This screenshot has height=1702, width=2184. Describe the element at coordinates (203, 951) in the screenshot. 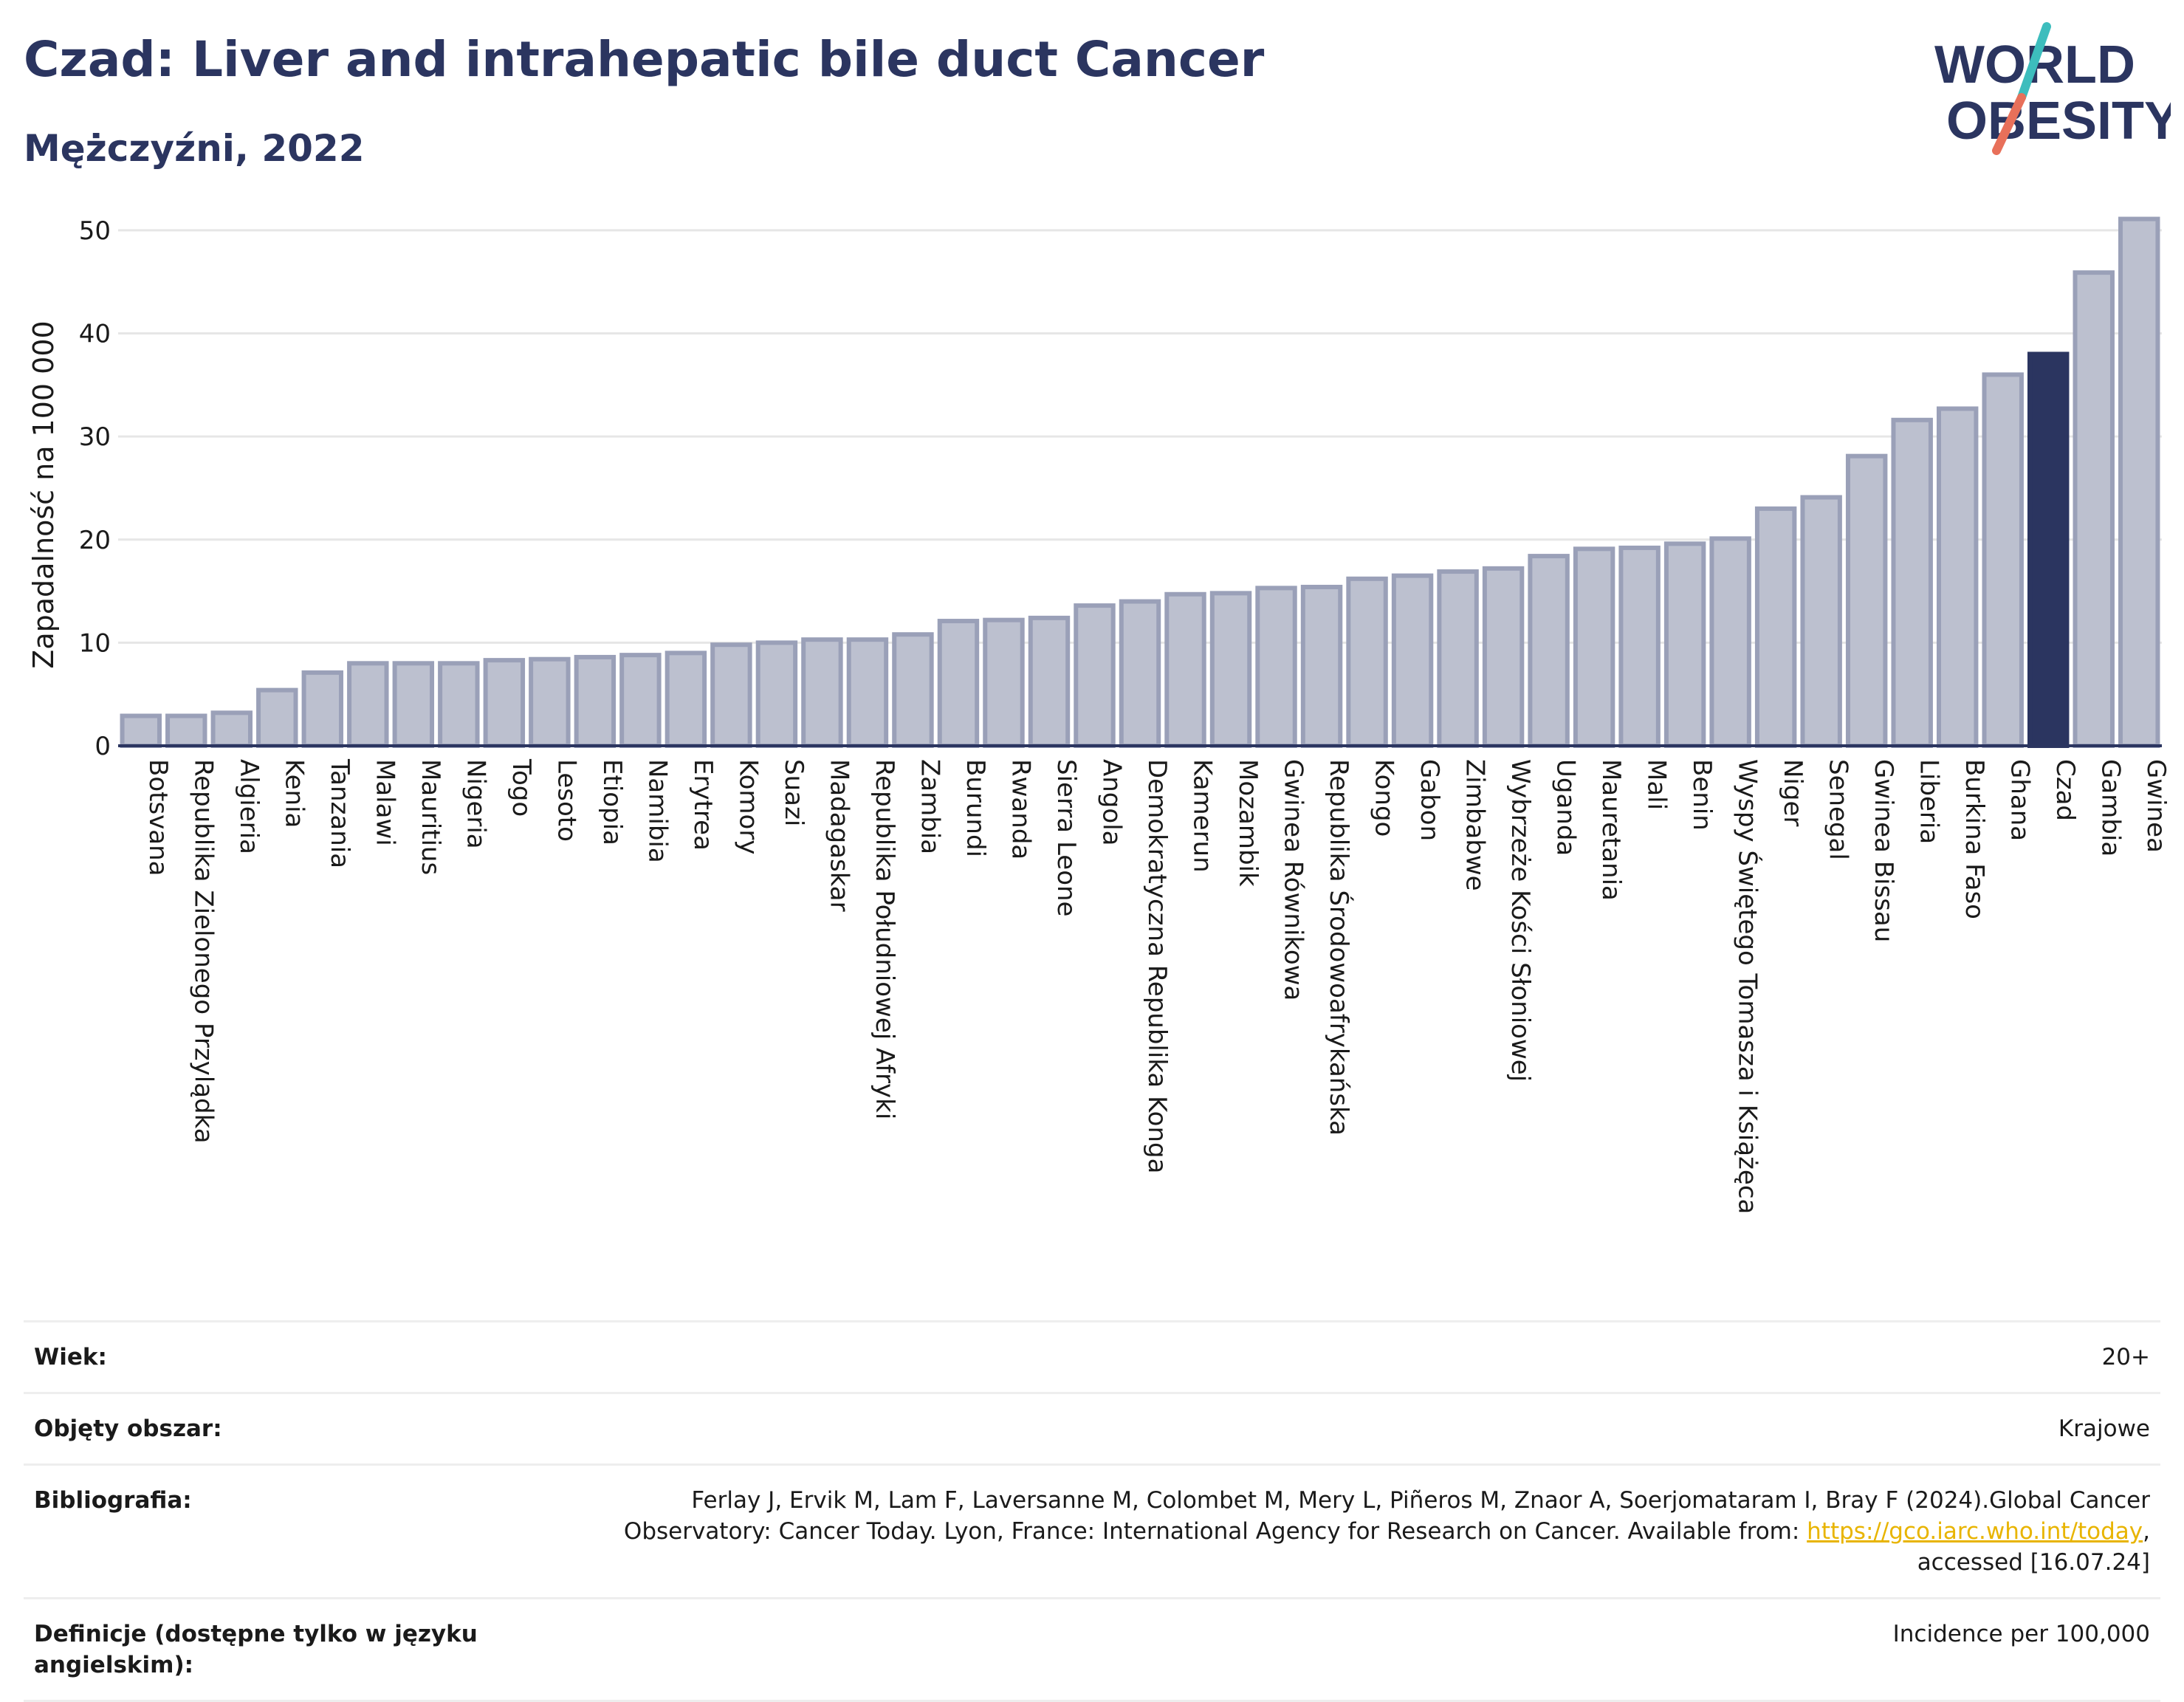

I see `x-tick-label: Republika Zielonego Przylądka` at that location.